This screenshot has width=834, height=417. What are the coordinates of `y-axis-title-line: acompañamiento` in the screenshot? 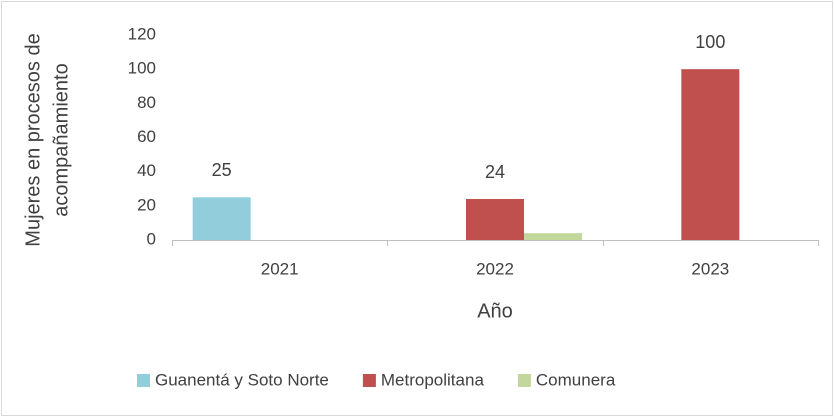 It's located at (61, 139).